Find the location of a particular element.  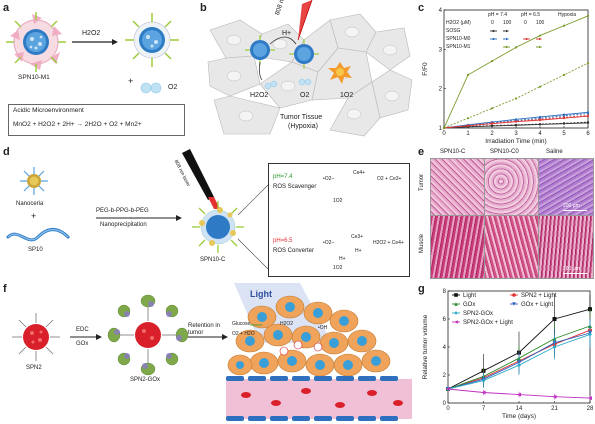

y-axis-label: Relative tumor volume is located at coordinates (425, 346).